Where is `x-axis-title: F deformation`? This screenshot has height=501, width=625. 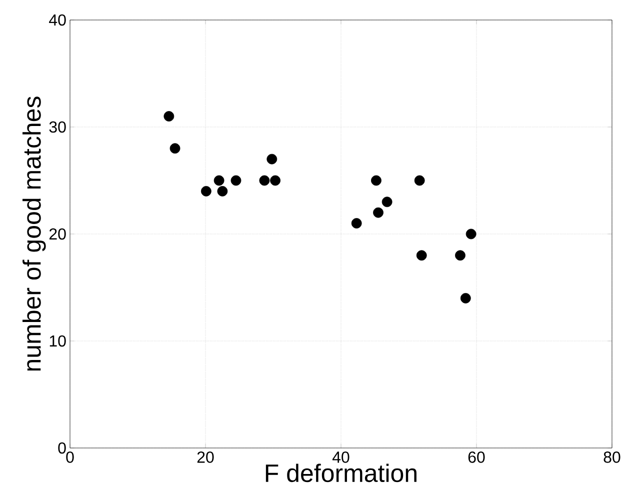 x-axis-title: F deformation is located at coordinates (341, 473).